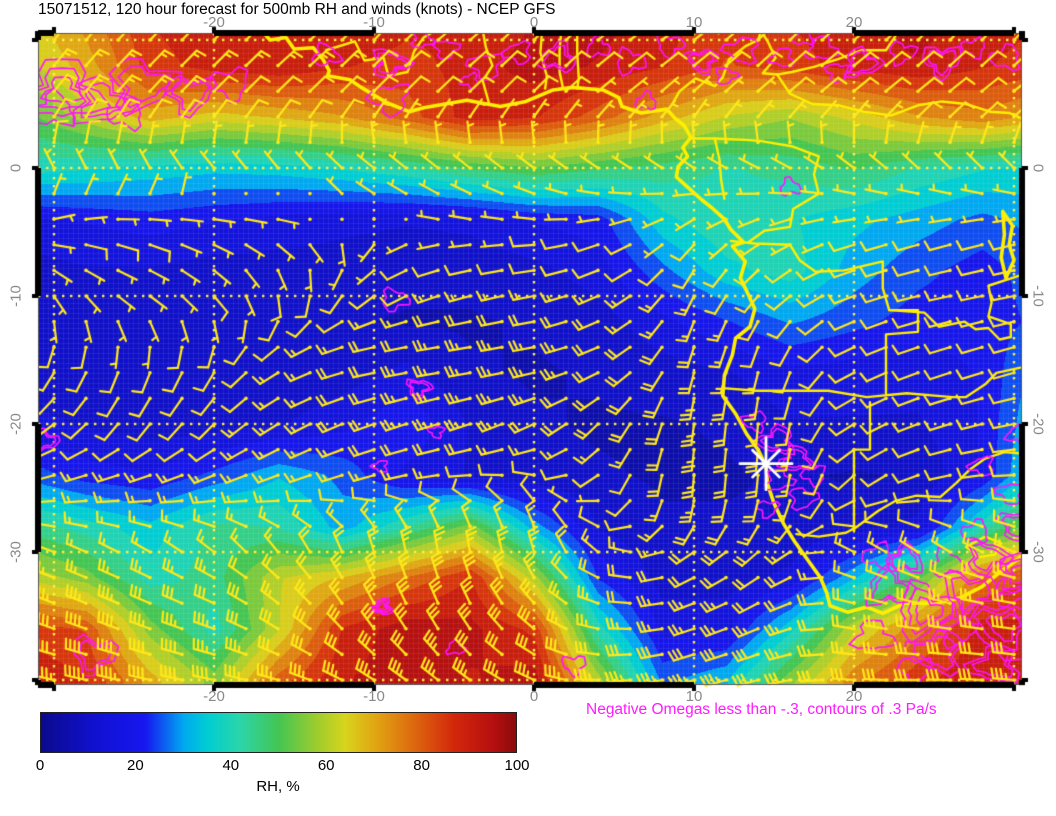 The width and height of the screenshot is (1056, 816). I want to click on colorbar-tick-label: 100, so click(517, 765).